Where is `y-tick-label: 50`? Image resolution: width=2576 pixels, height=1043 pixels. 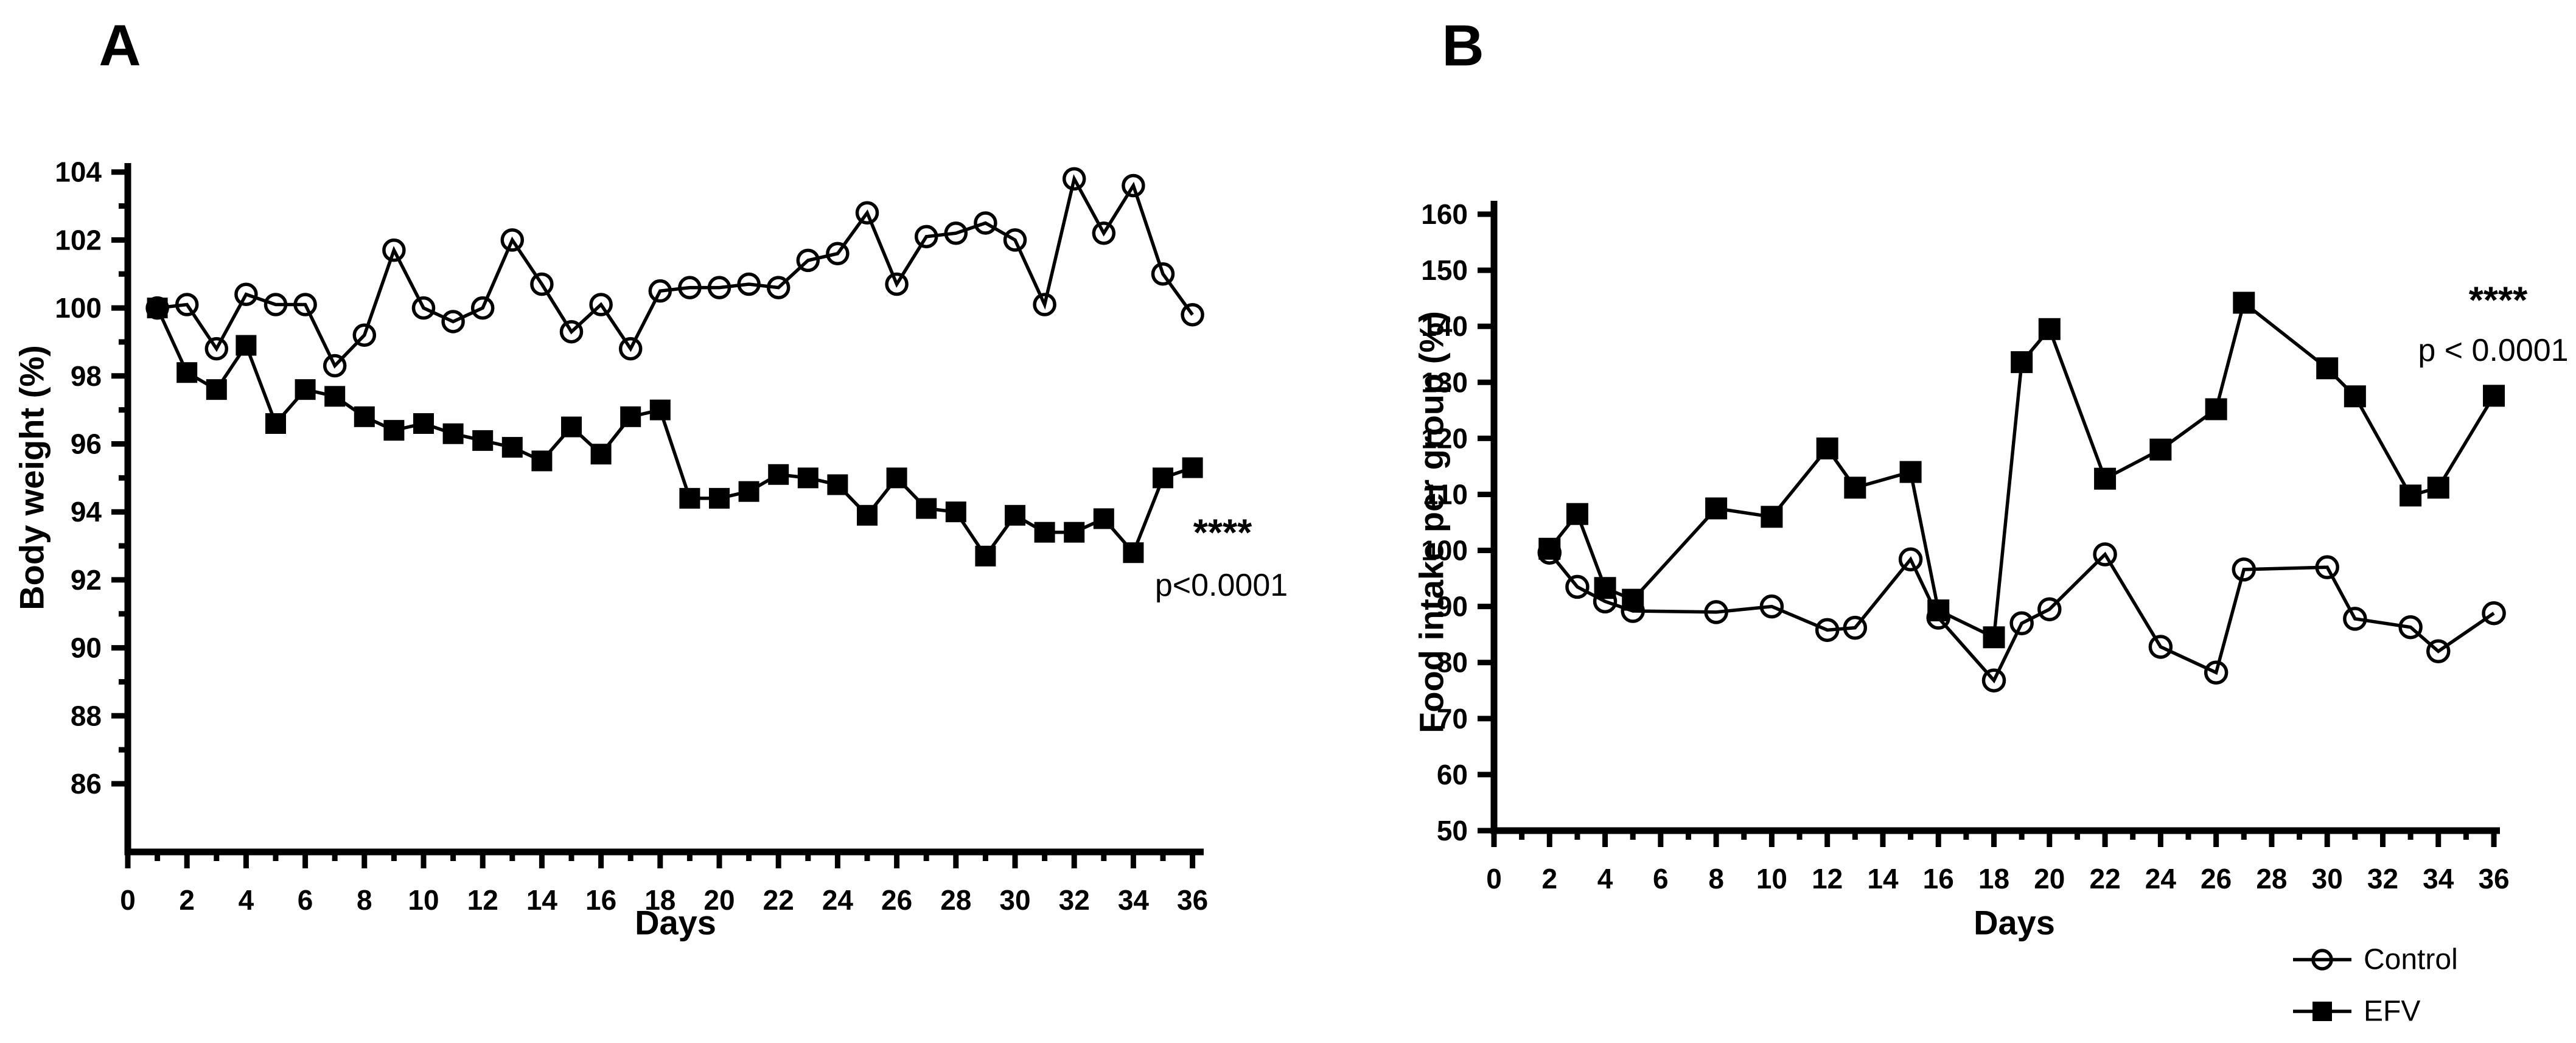 y-tick-label: 50 is located at coordinates (1452, 830).